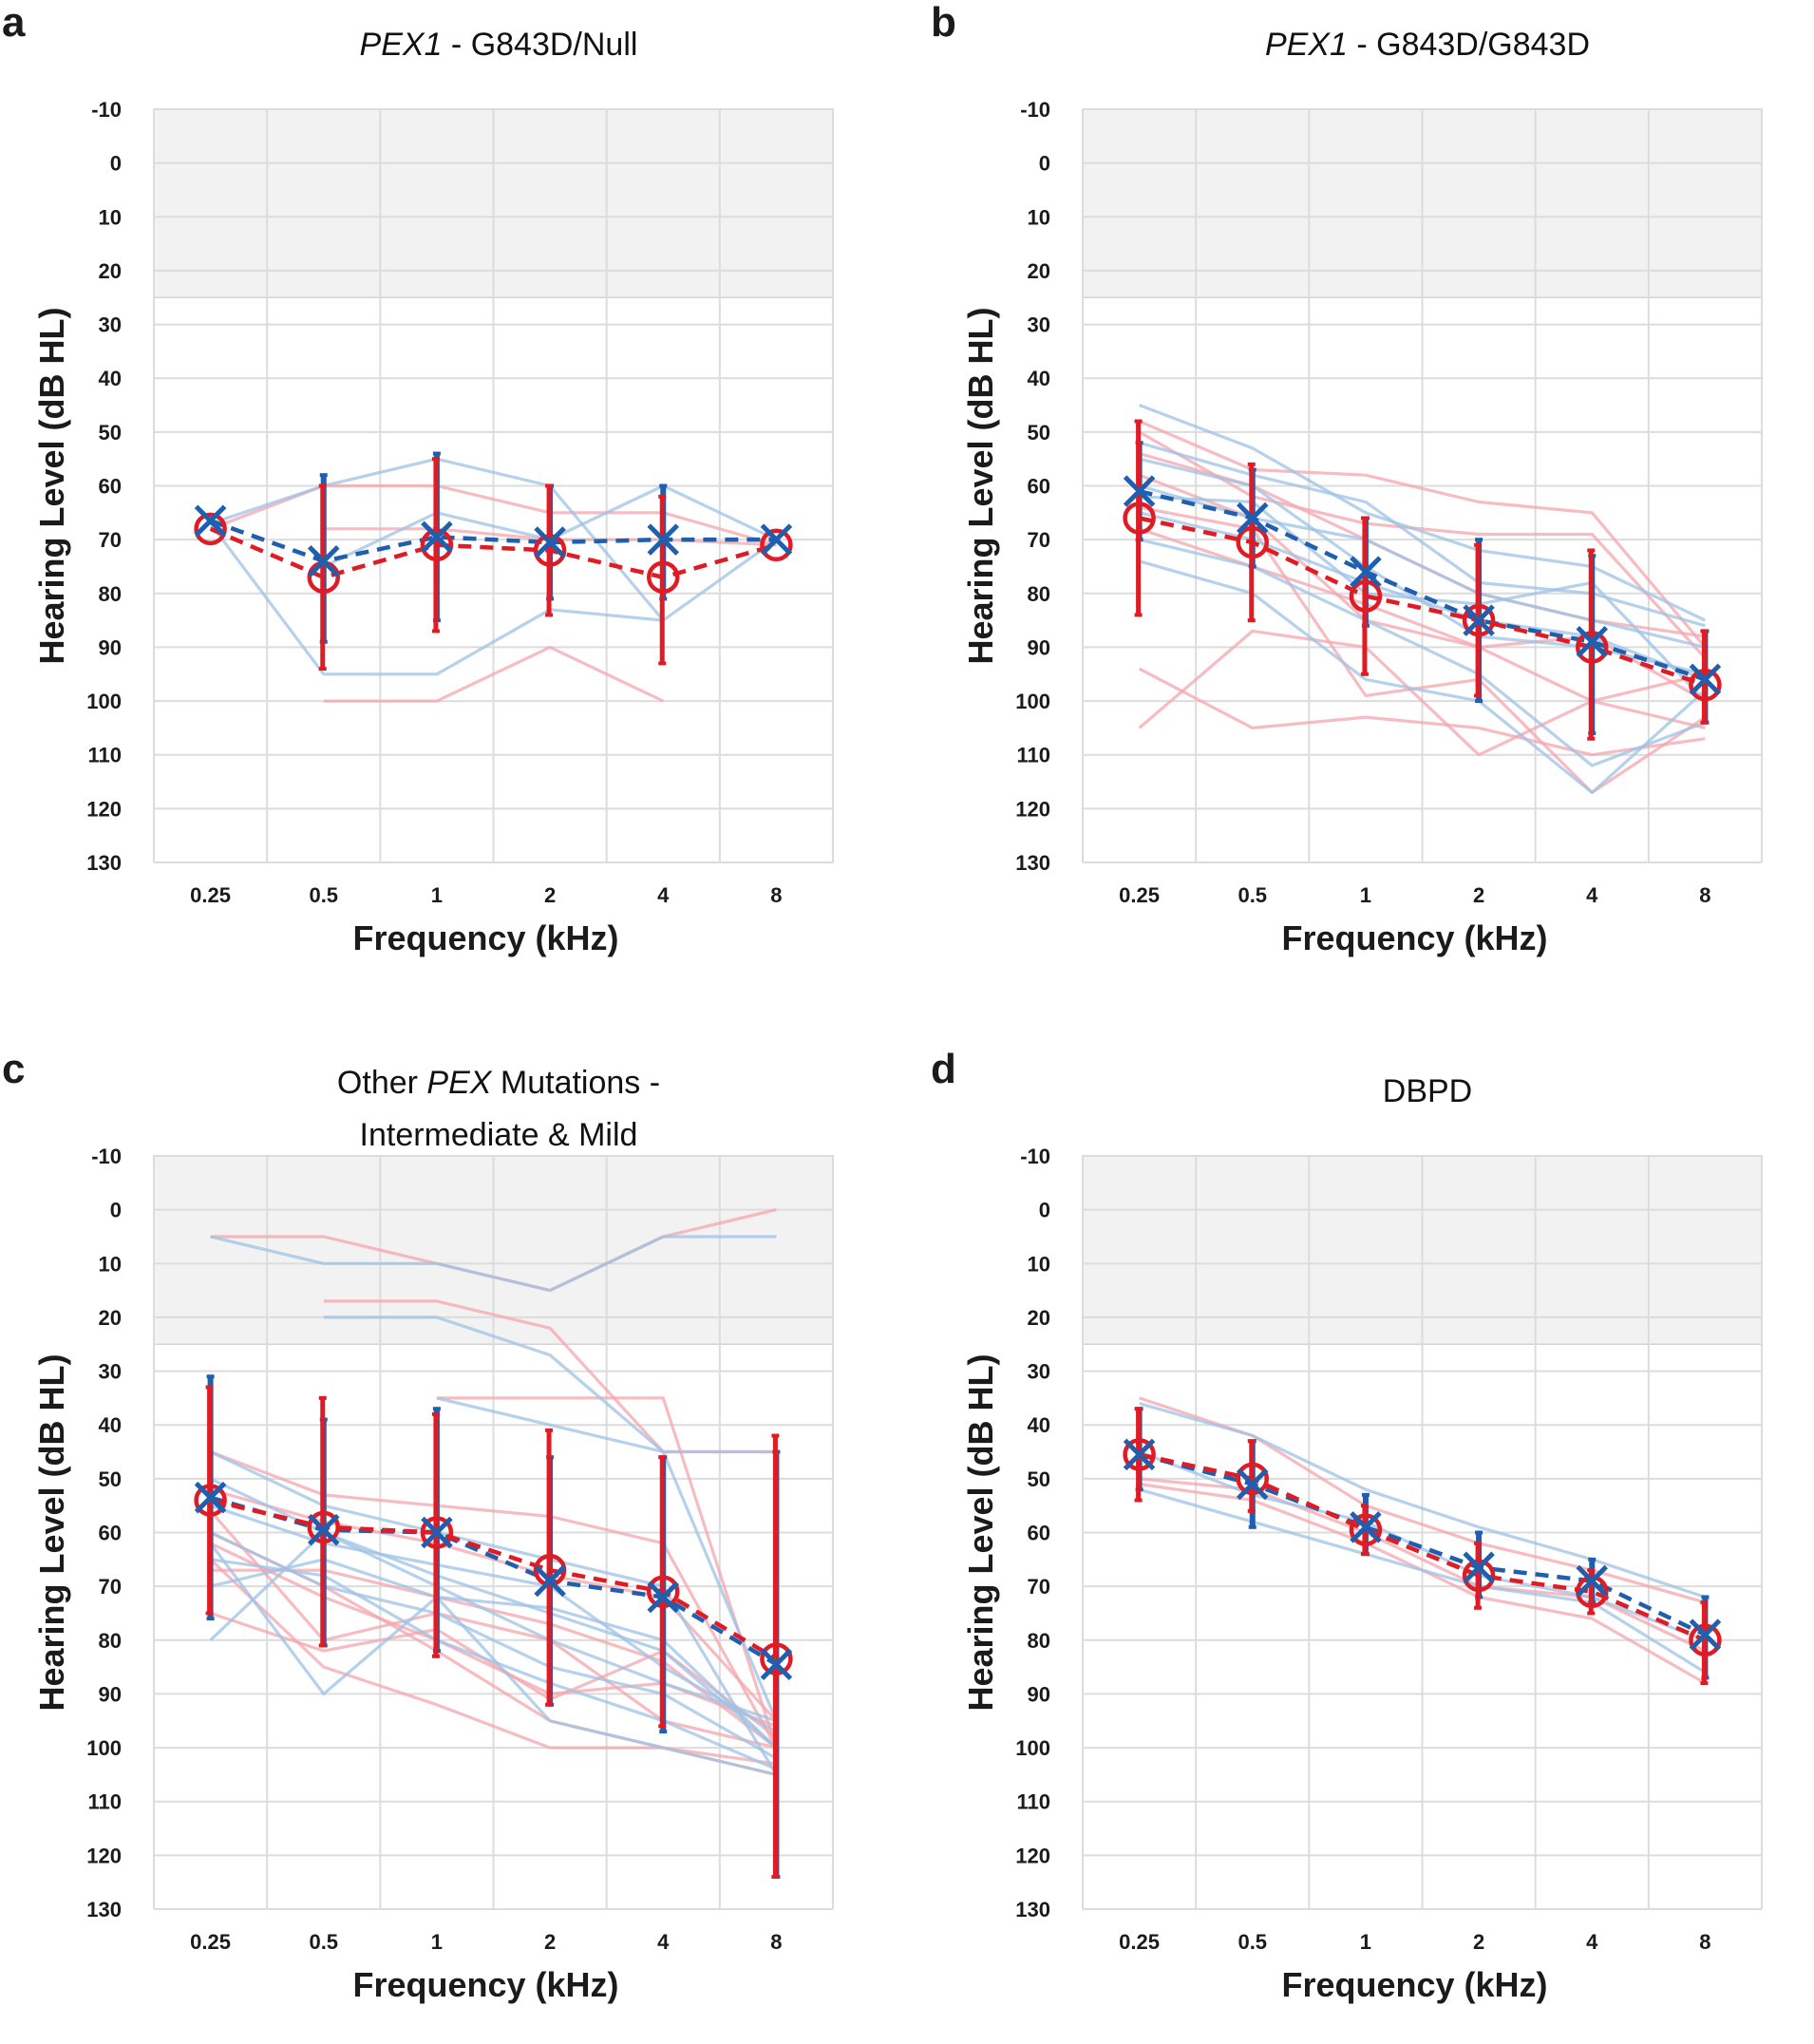 This screenshot has width=1814, height=2044. Describe the element at coordinates (14, 1069) in the screenshot. I see `panel-letter: c` at that location.